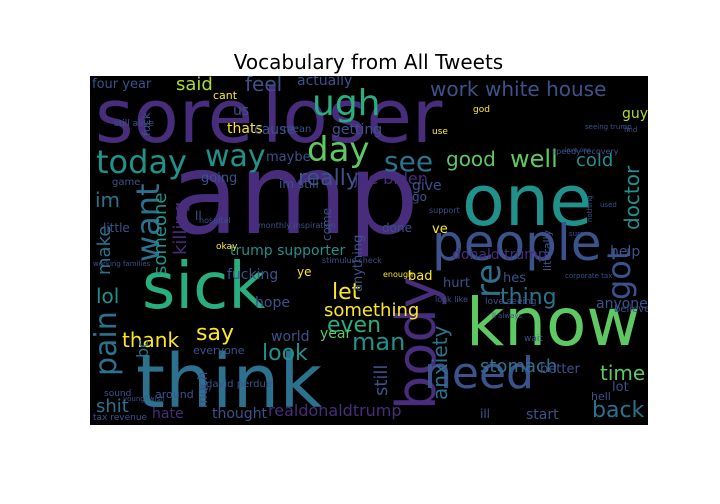  I want to click on cloud-word: getting, so click(357, 130).